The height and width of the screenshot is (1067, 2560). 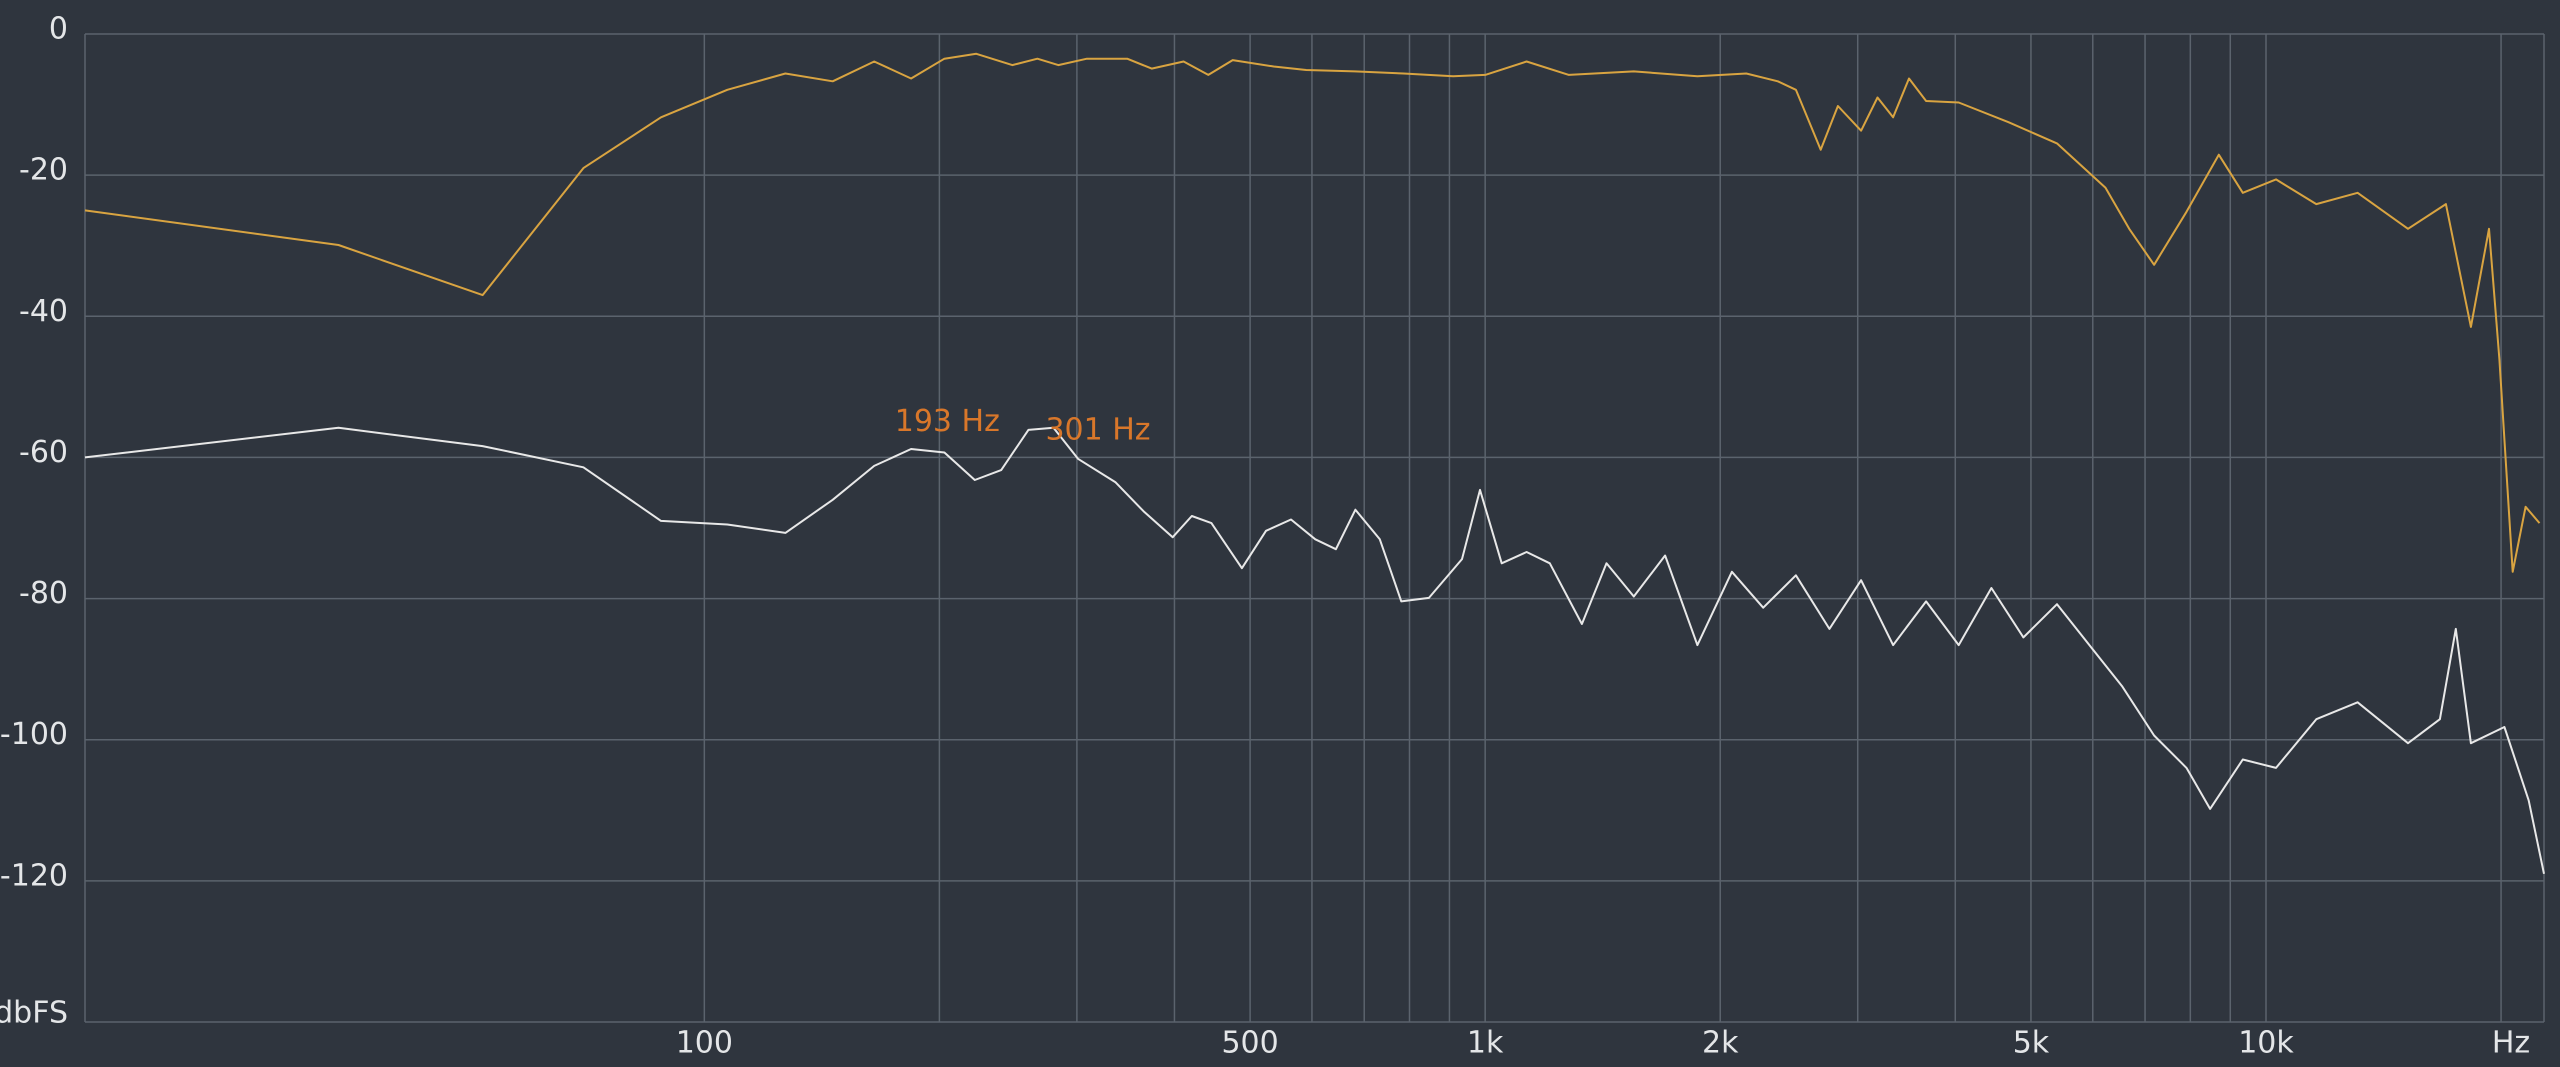 What do you see at coordinates (43, 311) in the screenshot?
I see `y-tick-label: -40` at bounding box center [43, 311].